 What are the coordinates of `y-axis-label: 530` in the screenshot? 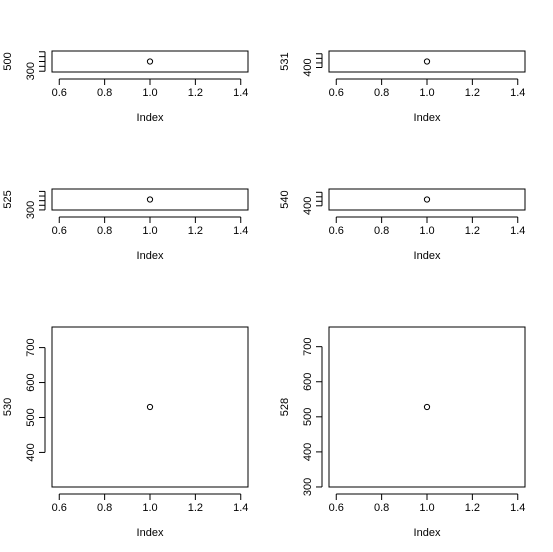 It's located at (8, 407).